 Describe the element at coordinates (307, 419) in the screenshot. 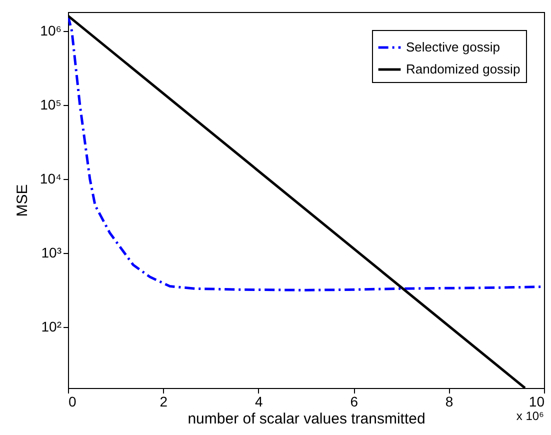

I see `x-axis-title: number of scalar values transmitted` at that location.